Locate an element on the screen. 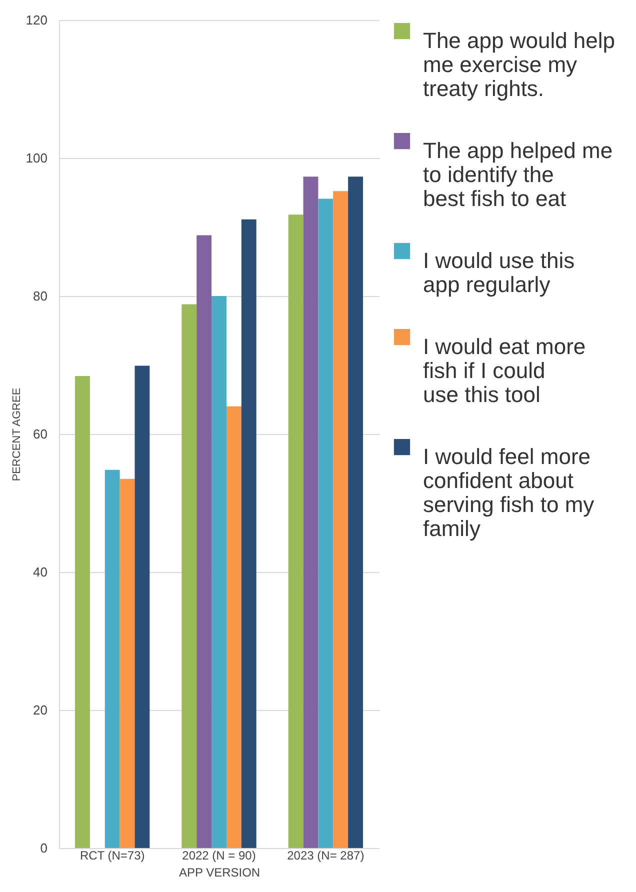 Image resolution: width=636 pixels, height=892 pixels. x-axis-title: APP VERSION is located at coordinates (219, 873).